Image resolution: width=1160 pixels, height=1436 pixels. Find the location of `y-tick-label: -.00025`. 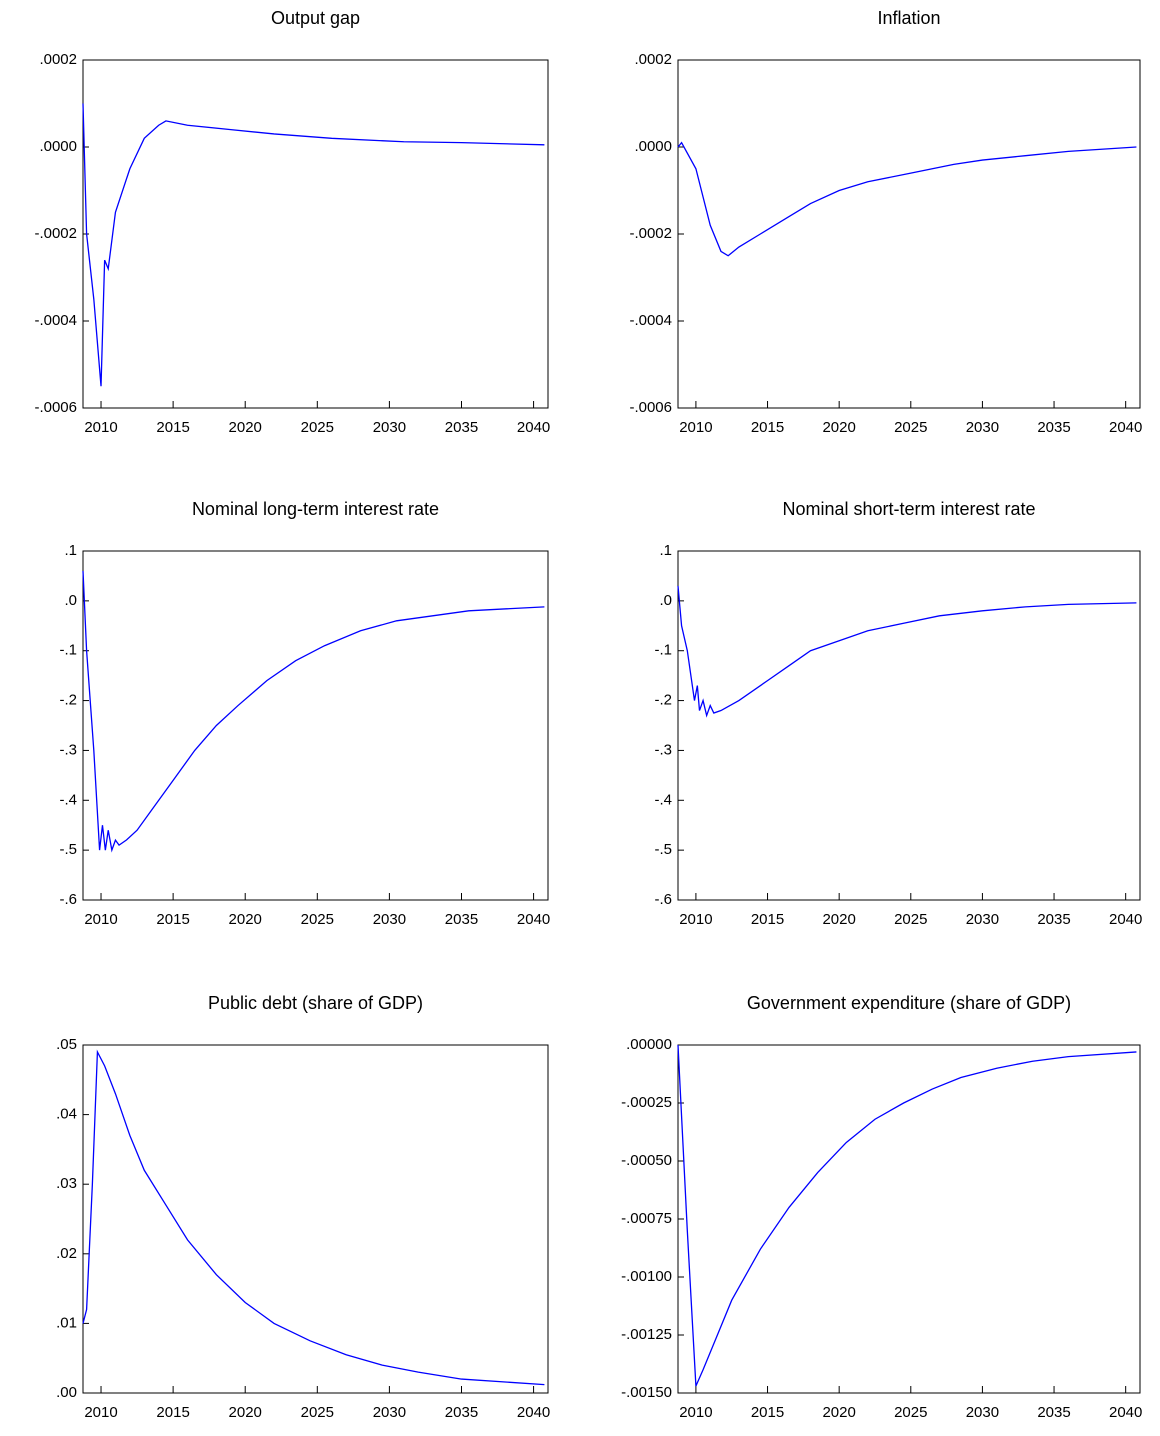

y-tick-label: -.00025 is located at coordinates (646, 1102).